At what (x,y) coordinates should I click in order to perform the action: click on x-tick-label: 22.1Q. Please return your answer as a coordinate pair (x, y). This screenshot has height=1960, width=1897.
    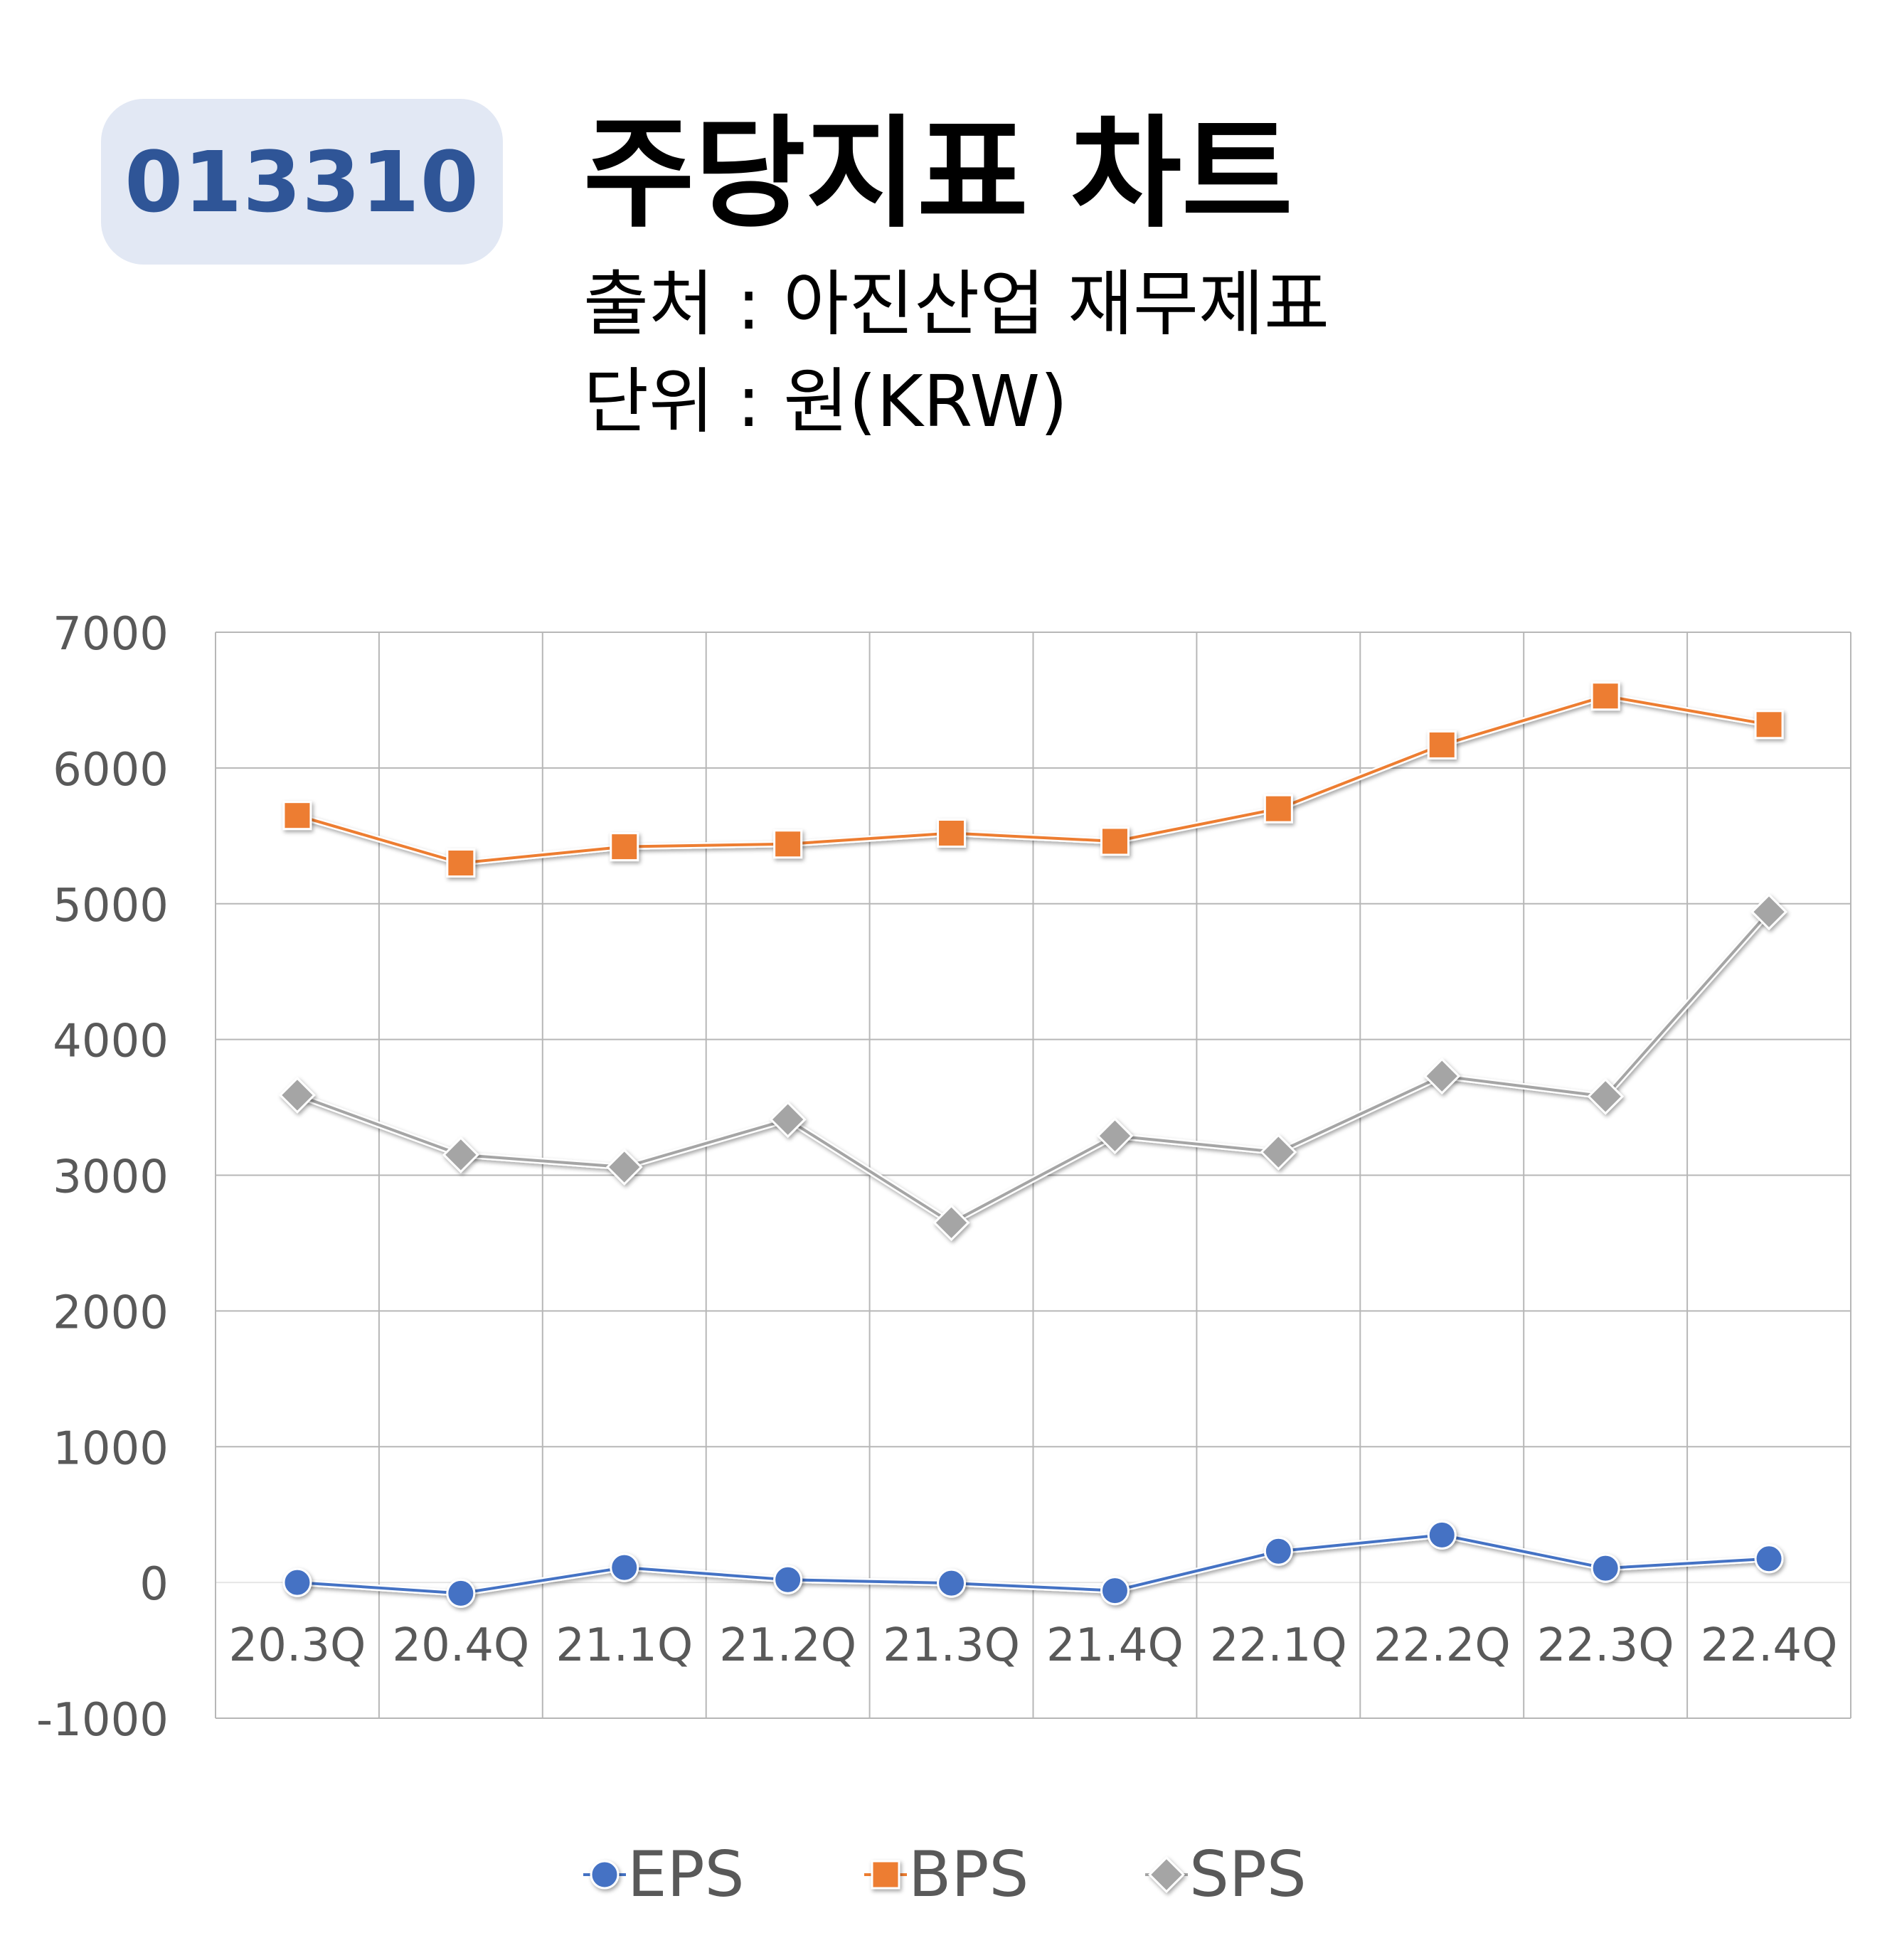
    Looking at the image, I should click on (1278, 1645).